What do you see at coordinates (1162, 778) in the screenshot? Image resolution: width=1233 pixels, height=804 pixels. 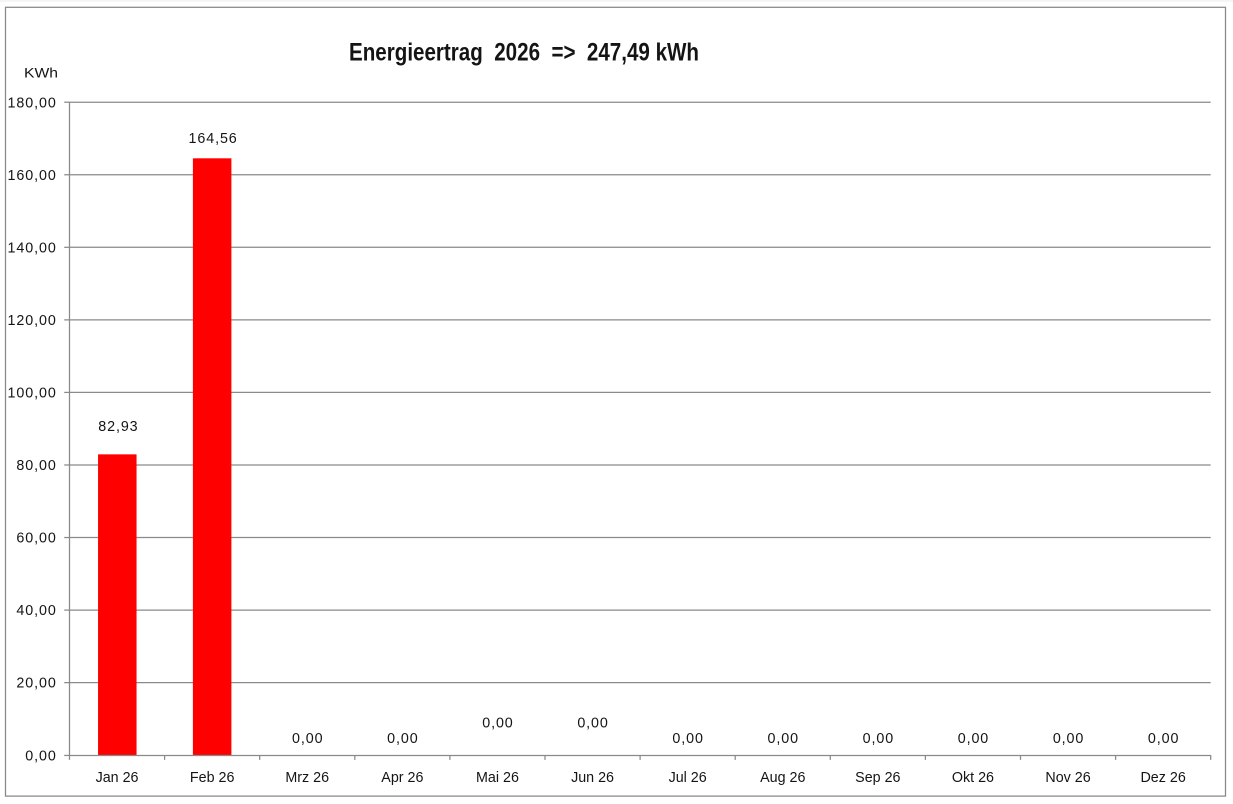 I see `svg-text: Dez 26` at bounding box center [1162, 778].